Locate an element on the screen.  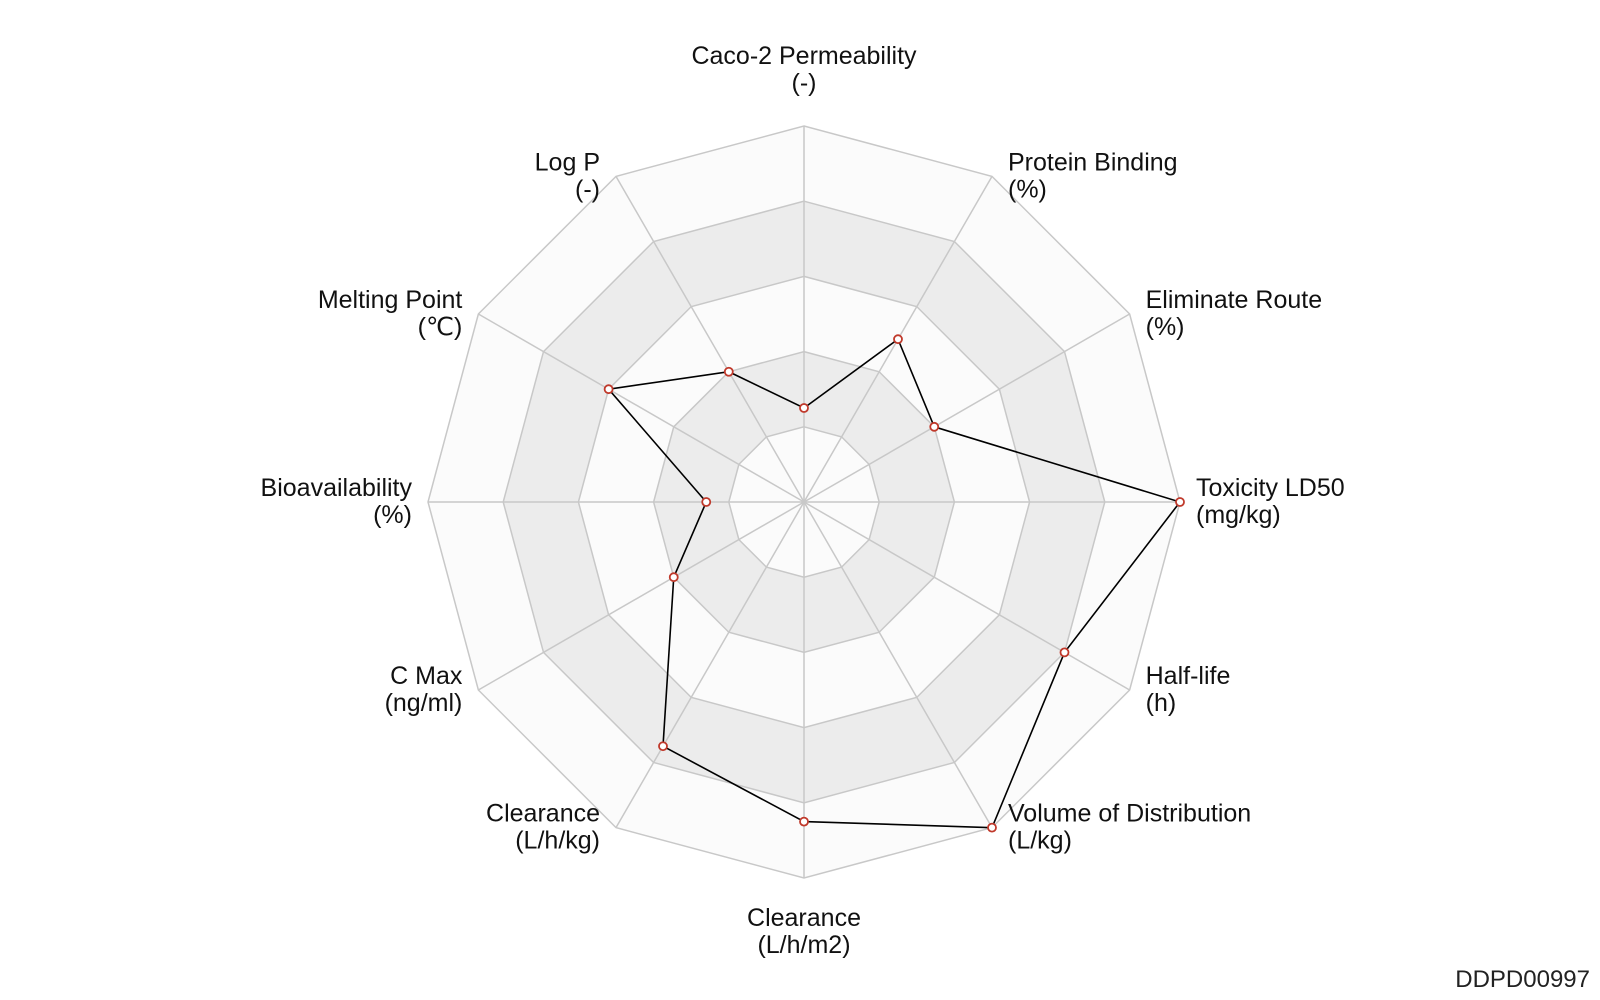
axis-label-12: Log P is located at coordinates (567, 162).